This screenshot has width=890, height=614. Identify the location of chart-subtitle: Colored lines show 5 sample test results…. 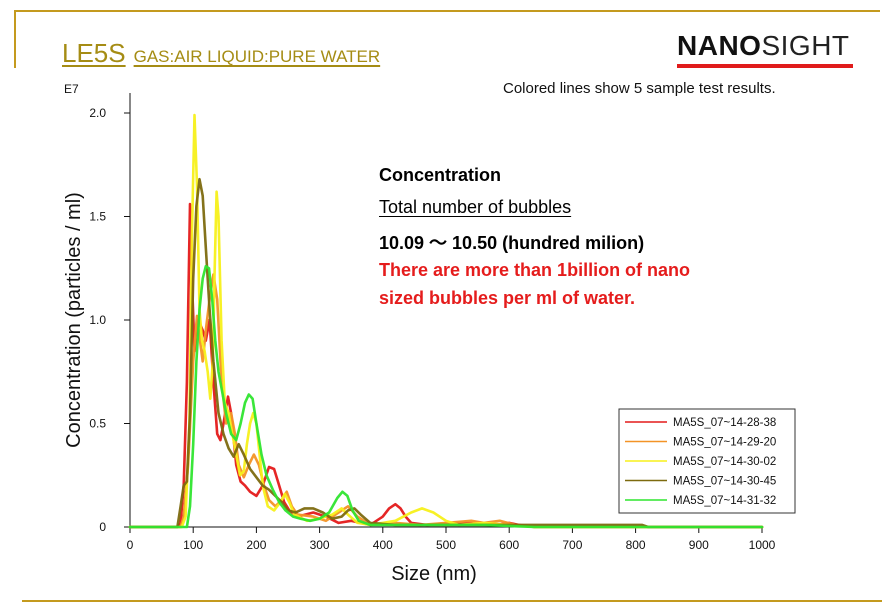
(639, 88).